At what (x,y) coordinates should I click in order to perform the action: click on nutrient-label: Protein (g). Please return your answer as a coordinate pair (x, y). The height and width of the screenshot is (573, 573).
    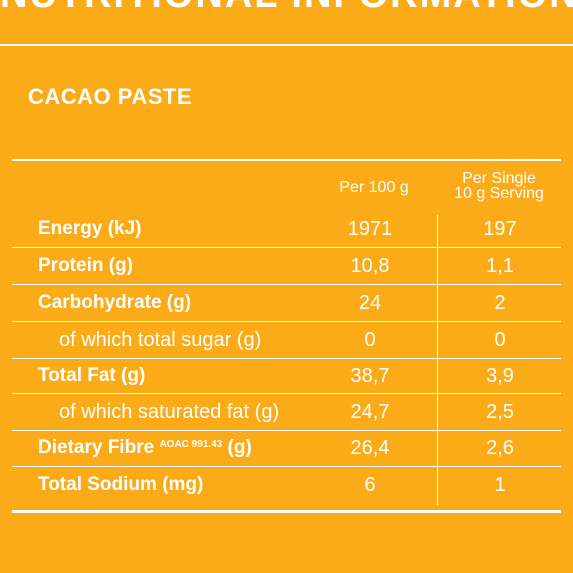
    Looking at the image, I should click on (85, 265).